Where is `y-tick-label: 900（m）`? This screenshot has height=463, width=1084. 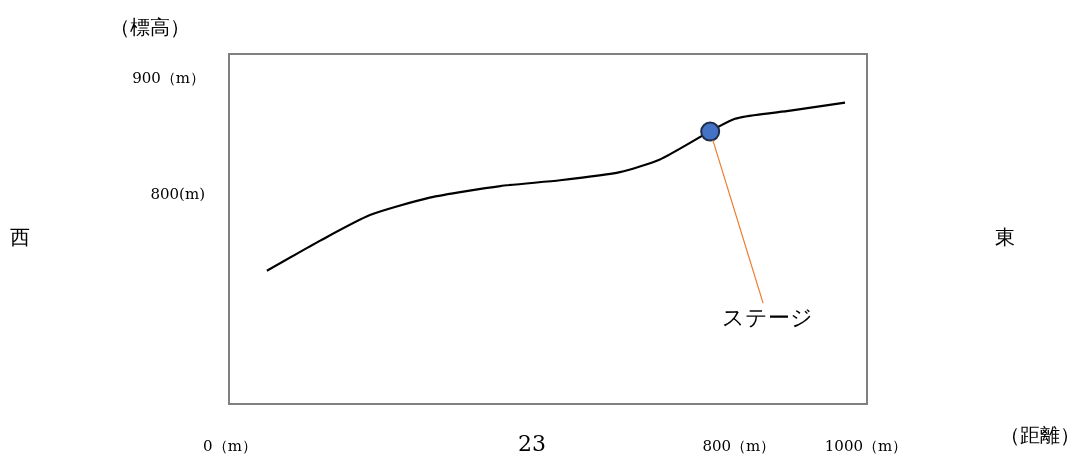
y-tick-label: 900（m） is located at coordinates (168, 78).